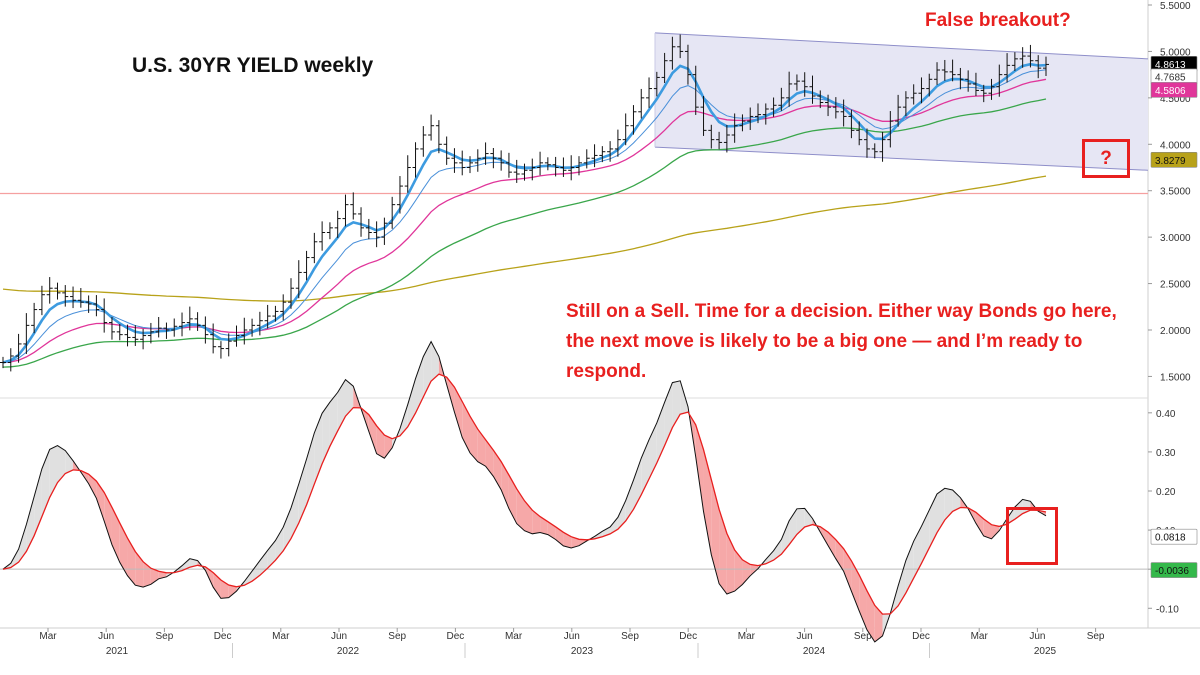 The image size is (1200, 675). Describe the element at coordinates (630, 636) in the screenshot. I see `xtick-label-10: Sep` at that location.